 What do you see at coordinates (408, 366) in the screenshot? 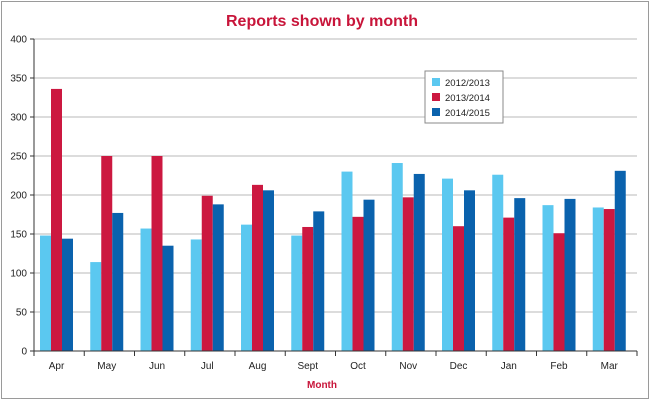
I see `x-tick-label: Nov` at bounding box center [408, 366].